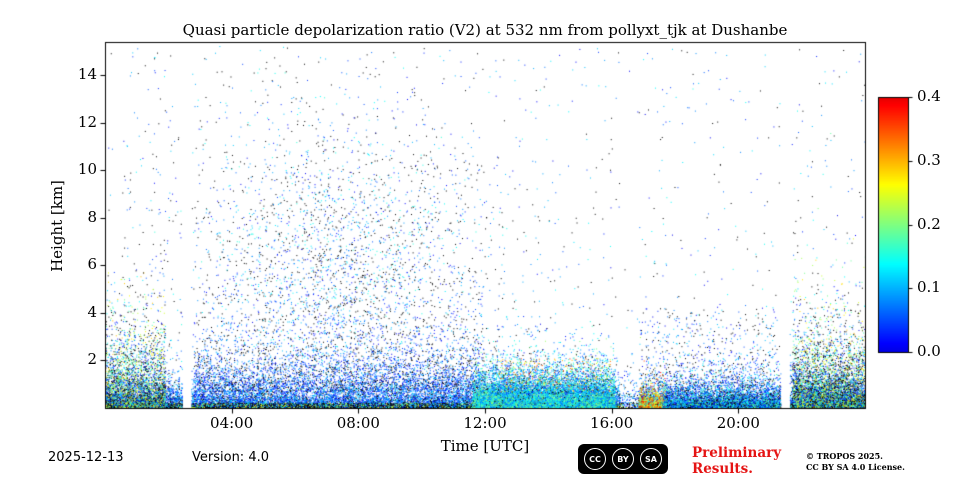  Describe the element at coordinates (485, 446) in the screenshot. I see `x-axis-label: Time [UTC]` at that location.